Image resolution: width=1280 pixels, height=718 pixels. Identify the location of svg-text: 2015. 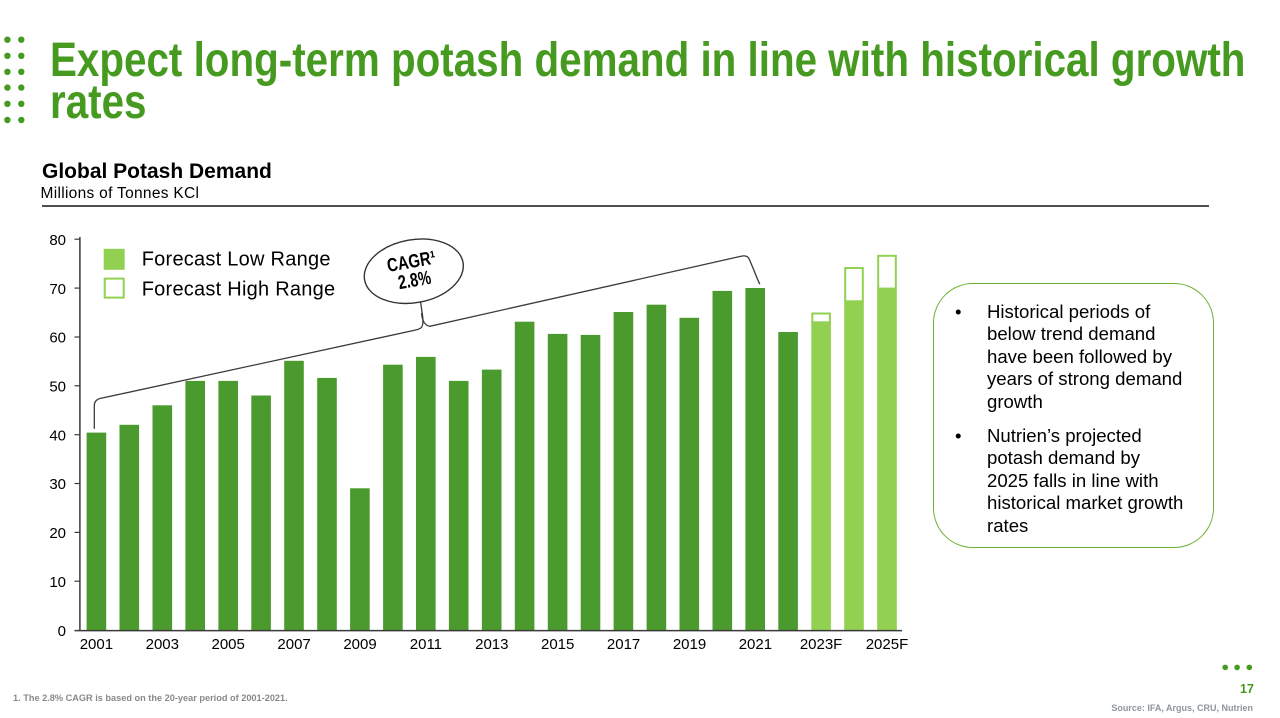
(557, 644).